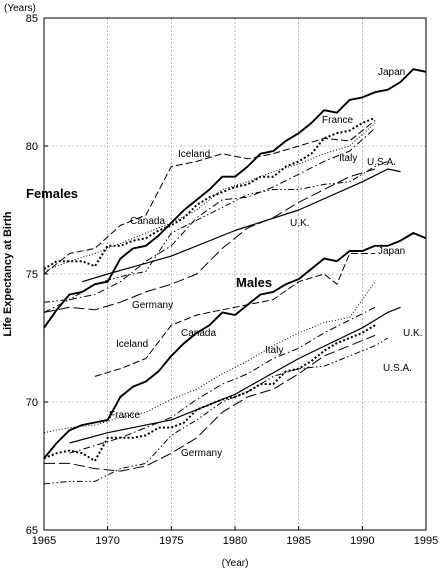  I want to click on series-label-france-1: France, so click(338, 120).